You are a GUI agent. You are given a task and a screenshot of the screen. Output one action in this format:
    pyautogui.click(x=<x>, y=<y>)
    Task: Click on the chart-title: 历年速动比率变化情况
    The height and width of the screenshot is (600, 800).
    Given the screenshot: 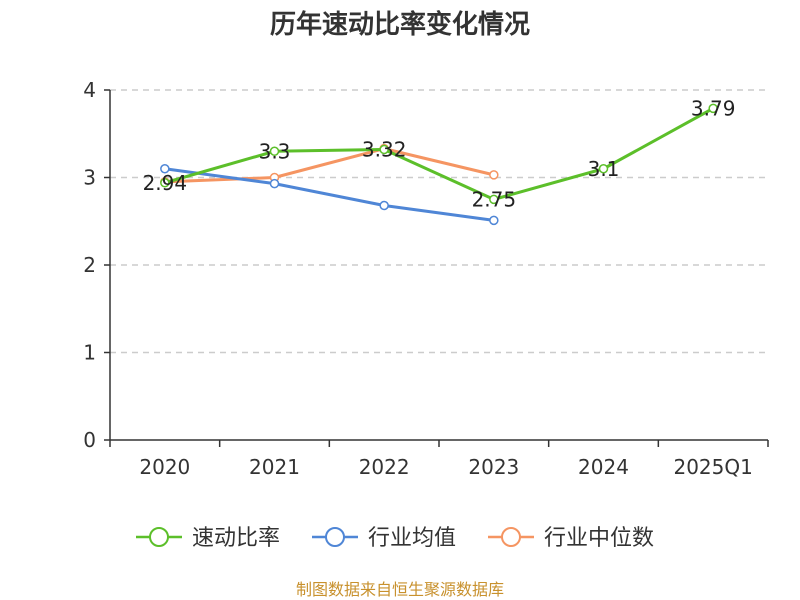 What is the action you would take?
    pyautogui.click(x=400, y=24)
    